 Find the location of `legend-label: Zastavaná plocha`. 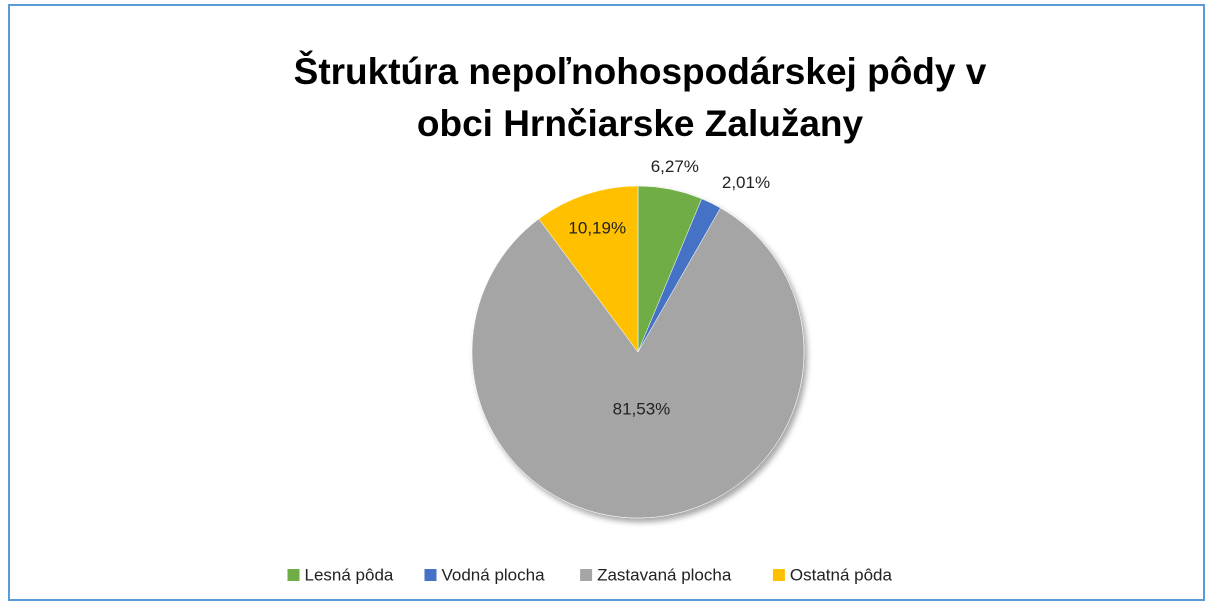

legend-label: Zastavaná plocha is located at coordinates (664, 574).